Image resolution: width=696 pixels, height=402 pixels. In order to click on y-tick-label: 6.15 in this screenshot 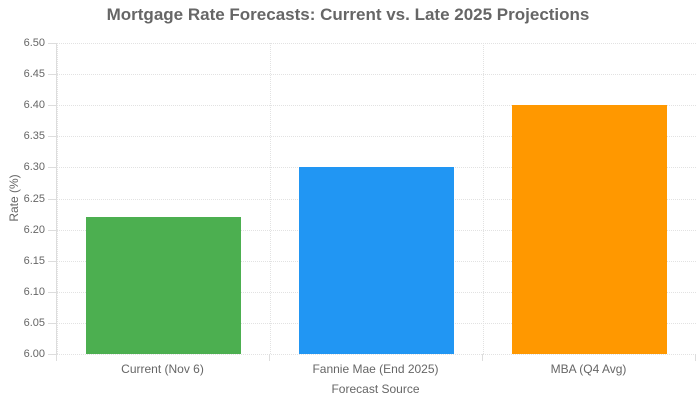, I will do `click(34, 260)`.